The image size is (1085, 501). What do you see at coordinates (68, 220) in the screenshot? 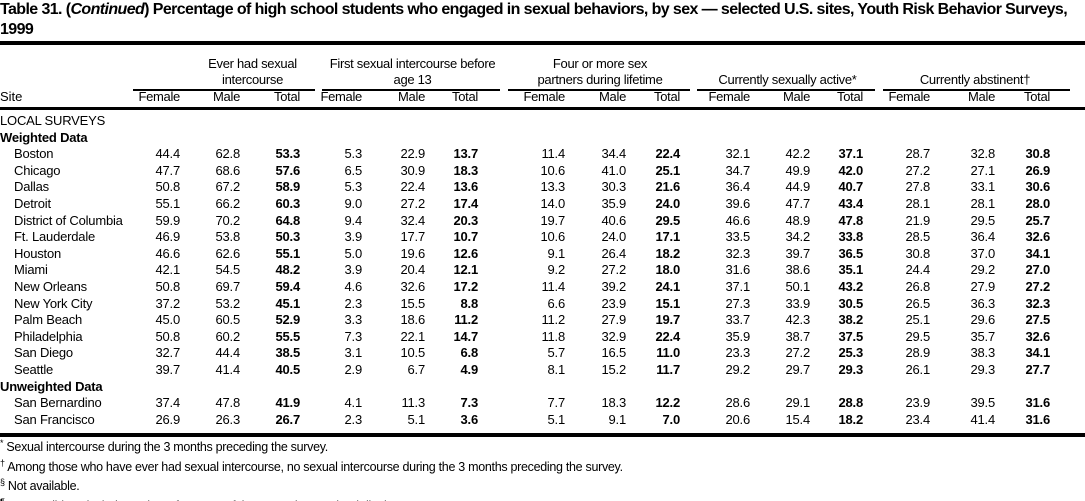
I see `site-name: District of Columbia` at bounding box center [68, 220].